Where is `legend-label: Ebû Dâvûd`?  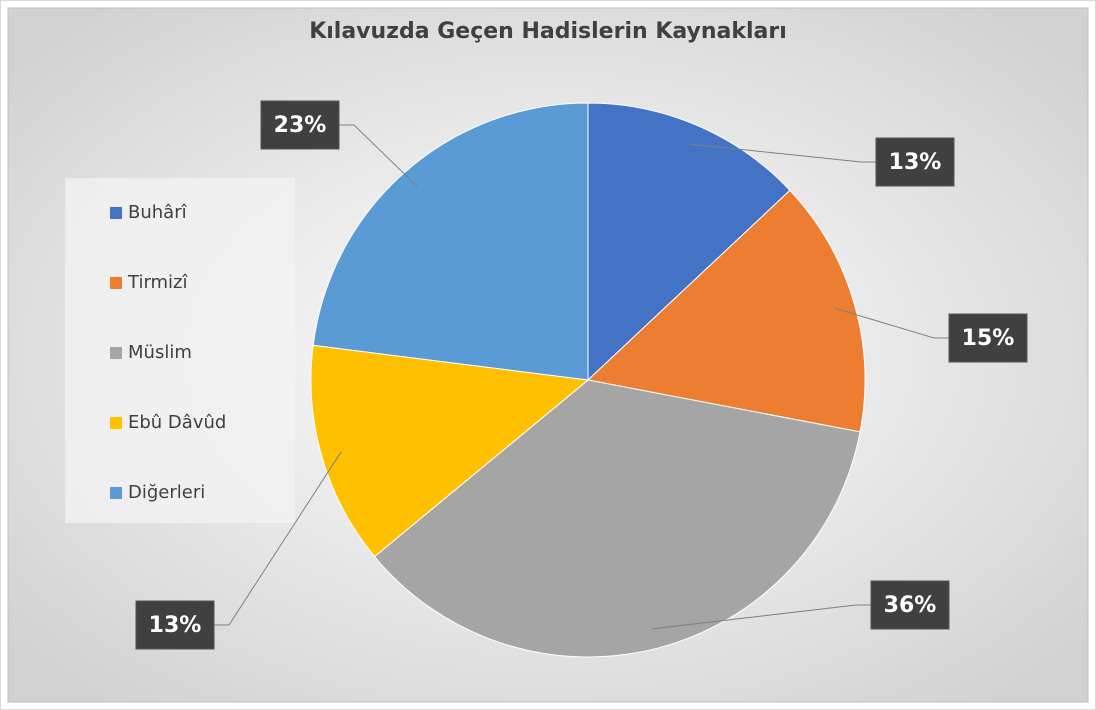
legend-label: Ebû Dâvûd is located at coordinates (177, 422).